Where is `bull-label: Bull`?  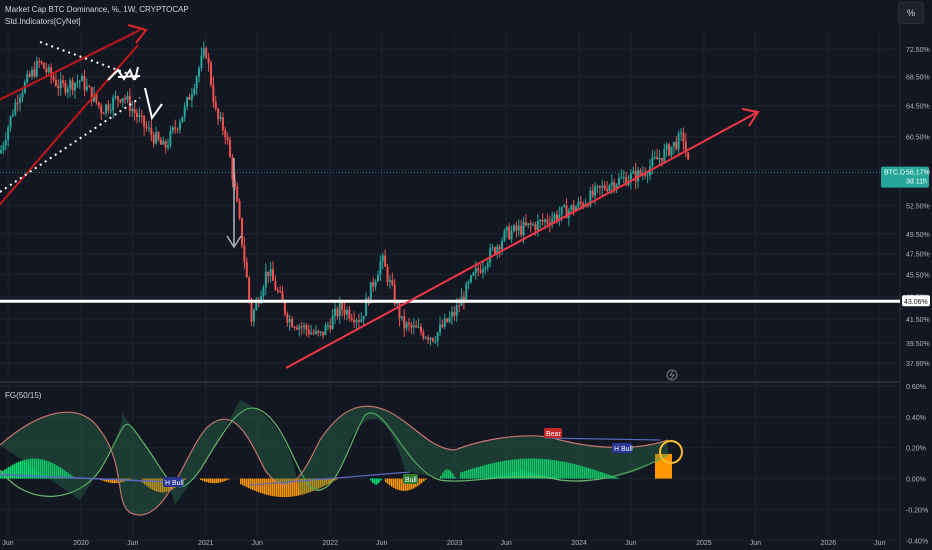
bull-label: Bull is located at coordinates (411, 480).